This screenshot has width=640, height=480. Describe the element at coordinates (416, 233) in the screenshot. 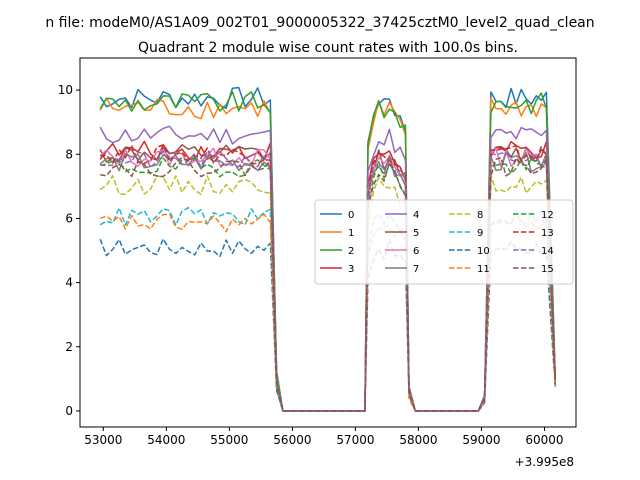

I see `legend-label-5: 5` at that location.